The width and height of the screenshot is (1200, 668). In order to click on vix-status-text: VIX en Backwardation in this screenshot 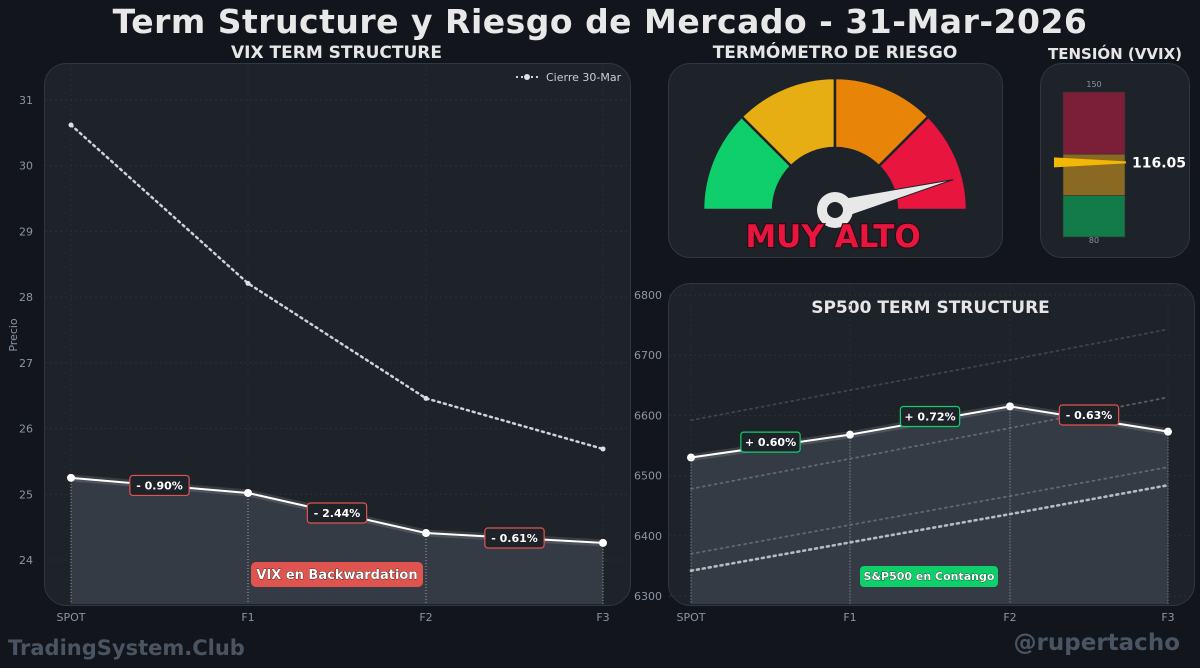, I will do `click(336, 575)`.